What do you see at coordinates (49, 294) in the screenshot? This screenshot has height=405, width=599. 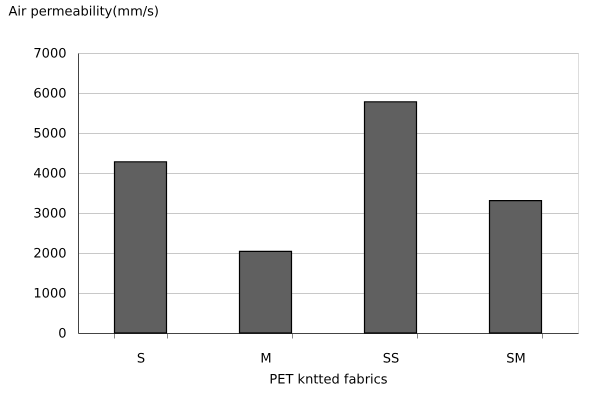 I see `y-tick-label: 1000` at bounding box center [49, 294].